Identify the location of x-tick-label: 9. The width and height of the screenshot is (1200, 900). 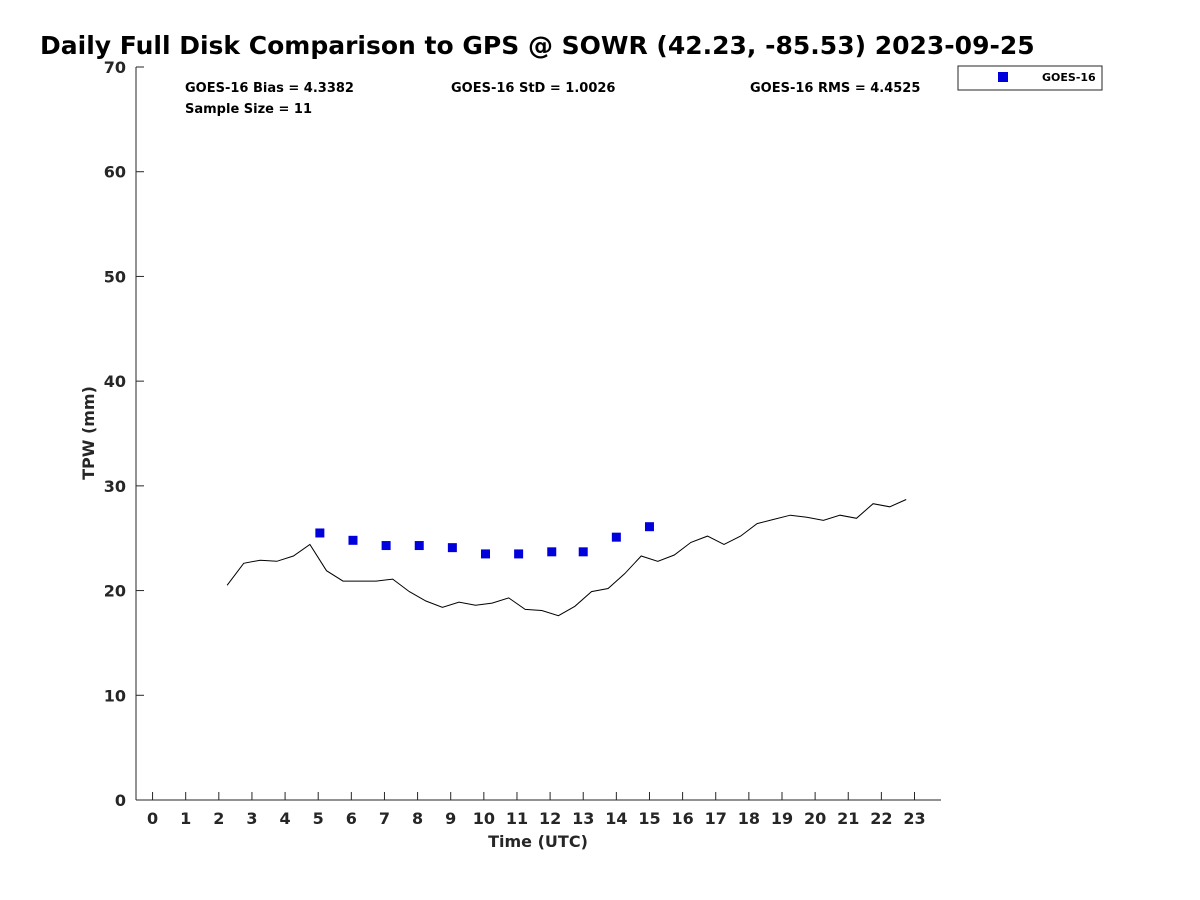
(450, 818).